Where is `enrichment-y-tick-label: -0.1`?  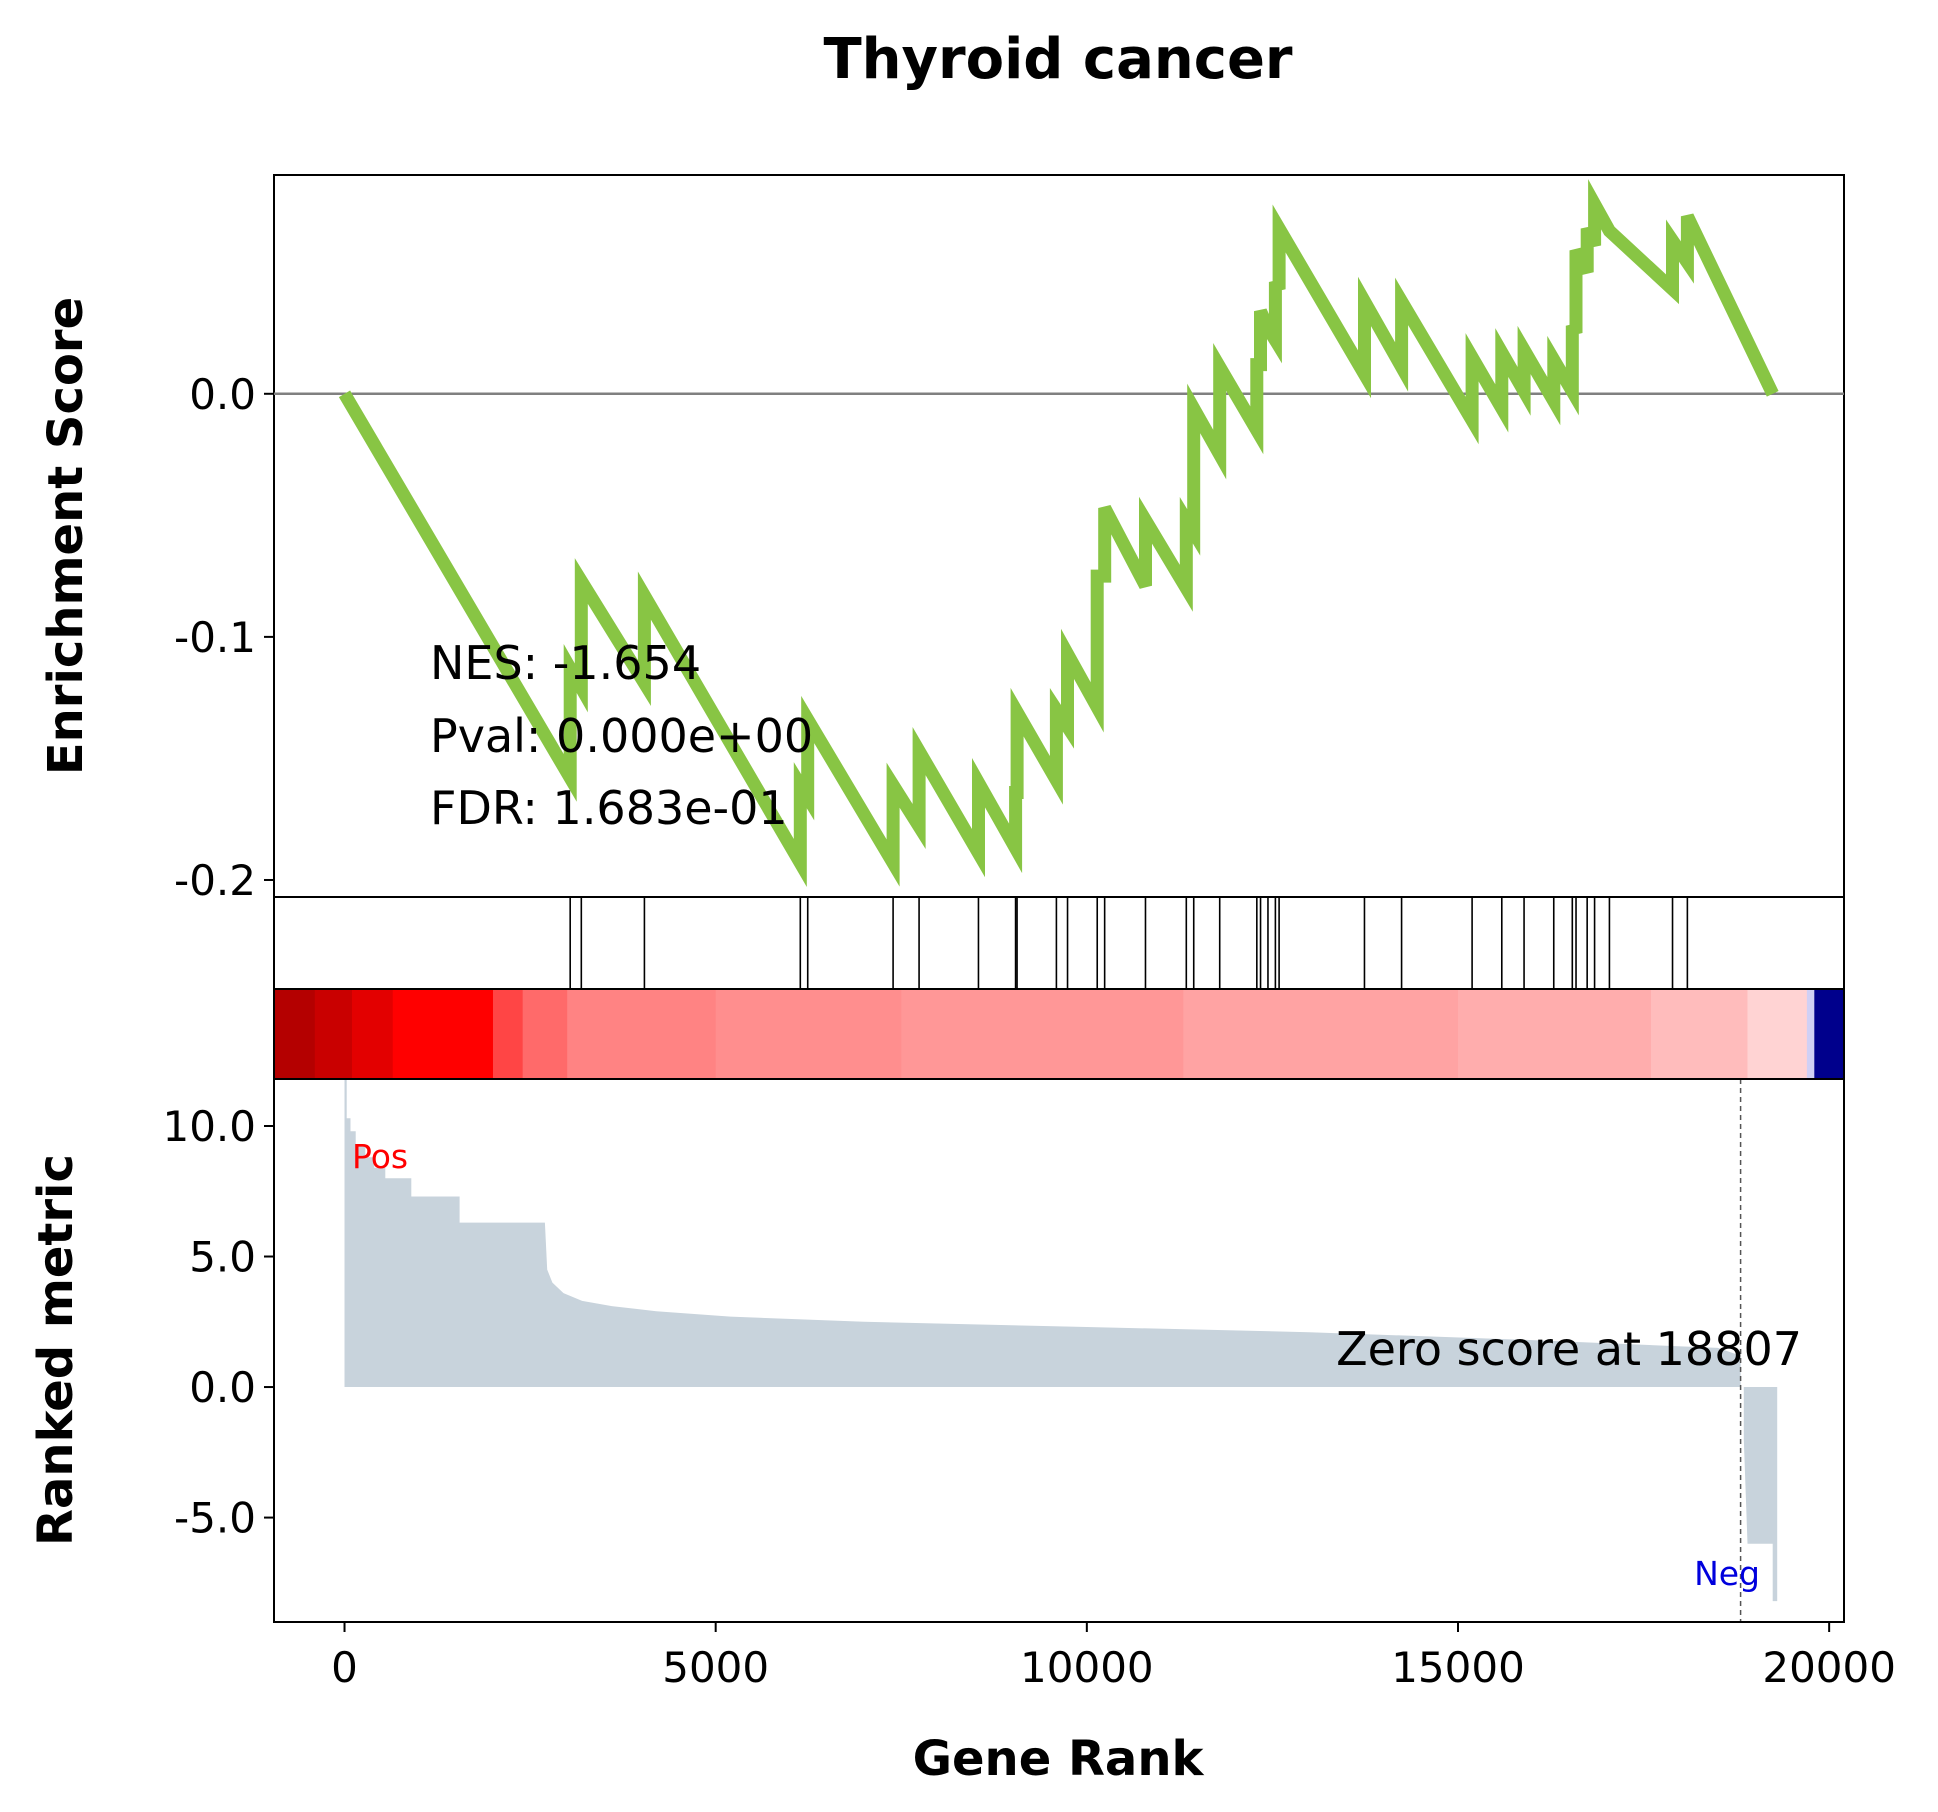
enrichment-y-tick-label: -0.1 is located at coordinates (215, 637).